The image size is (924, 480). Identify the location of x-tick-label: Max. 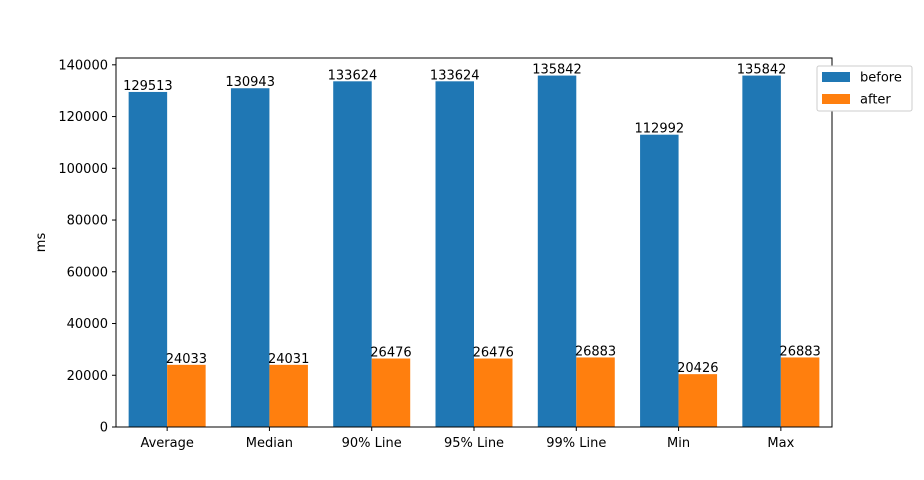
(780, 443).